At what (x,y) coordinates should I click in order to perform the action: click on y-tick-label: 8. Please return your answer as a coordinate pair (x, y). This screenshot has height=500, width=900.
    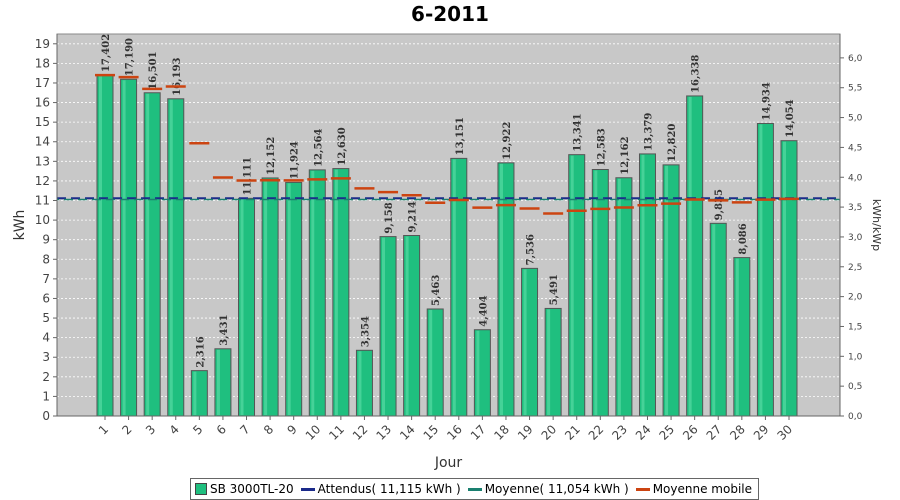
    Looking at the image, I should click on (46, 259).